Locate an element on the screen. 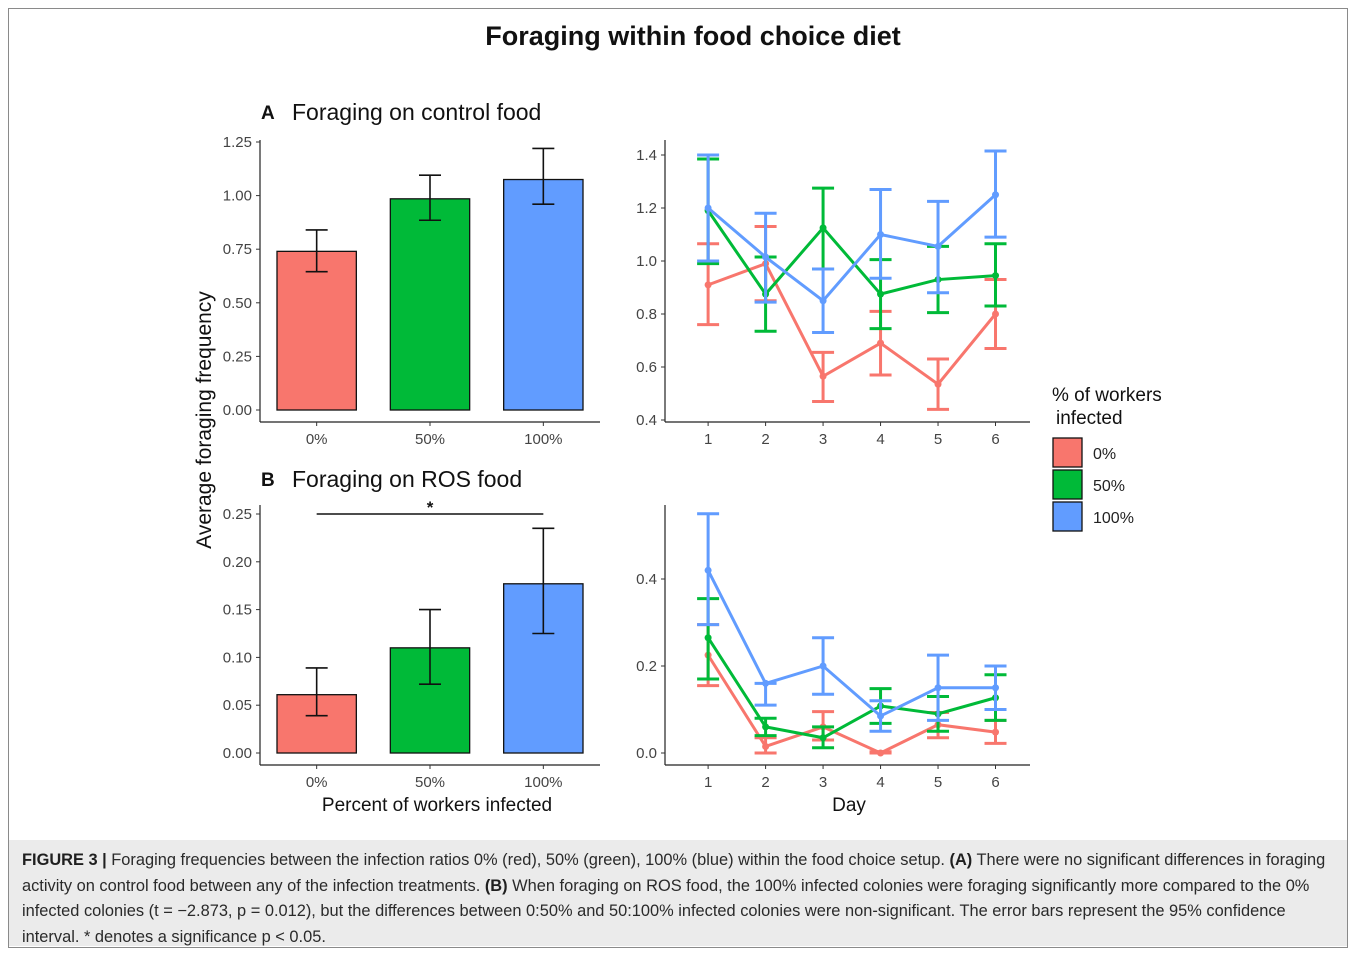 The height and width of the screenshot is (957, 1358). legend-label-100%: 100% is located at coordinates (1113, 518).